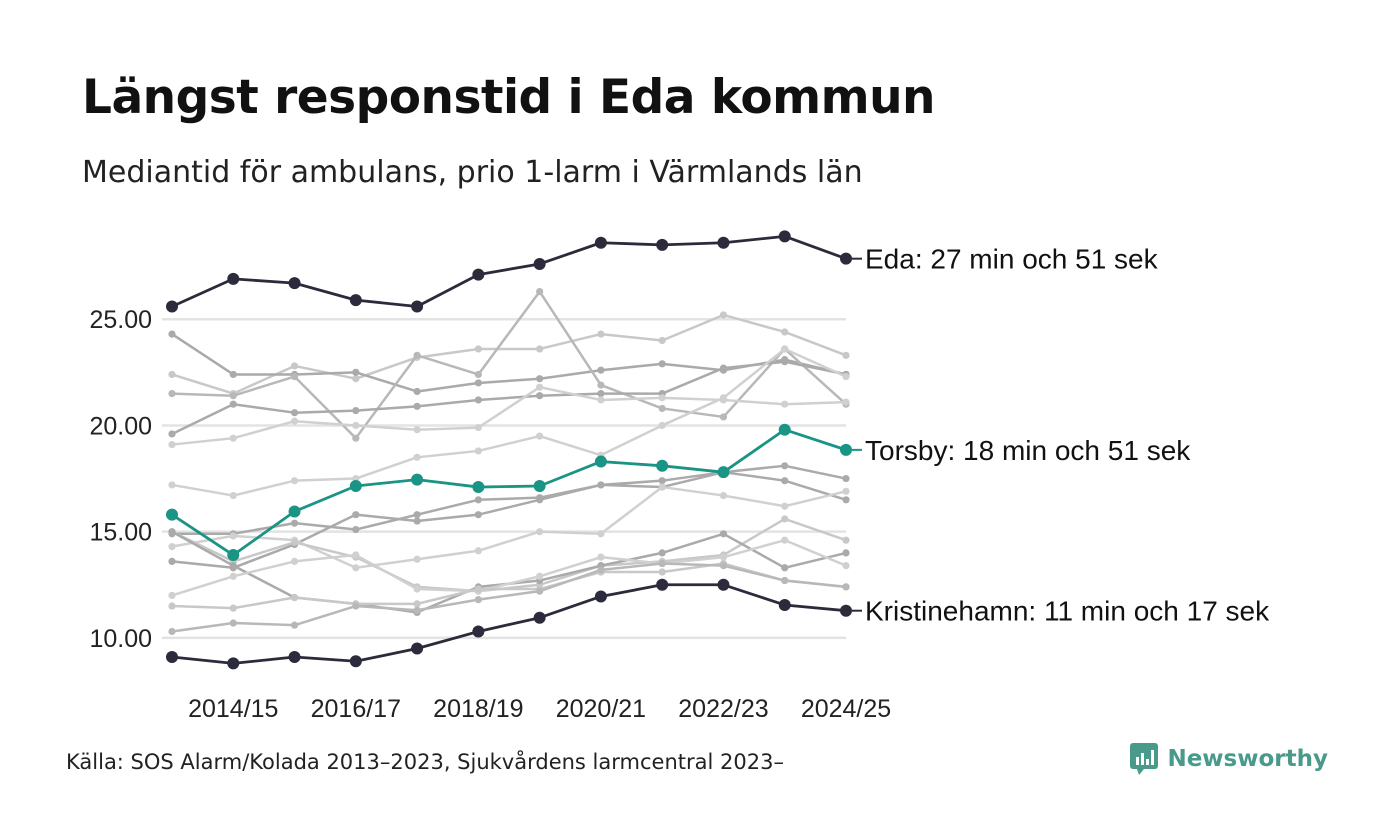  I want to click on series-kristinehamn, so click(509, 624).